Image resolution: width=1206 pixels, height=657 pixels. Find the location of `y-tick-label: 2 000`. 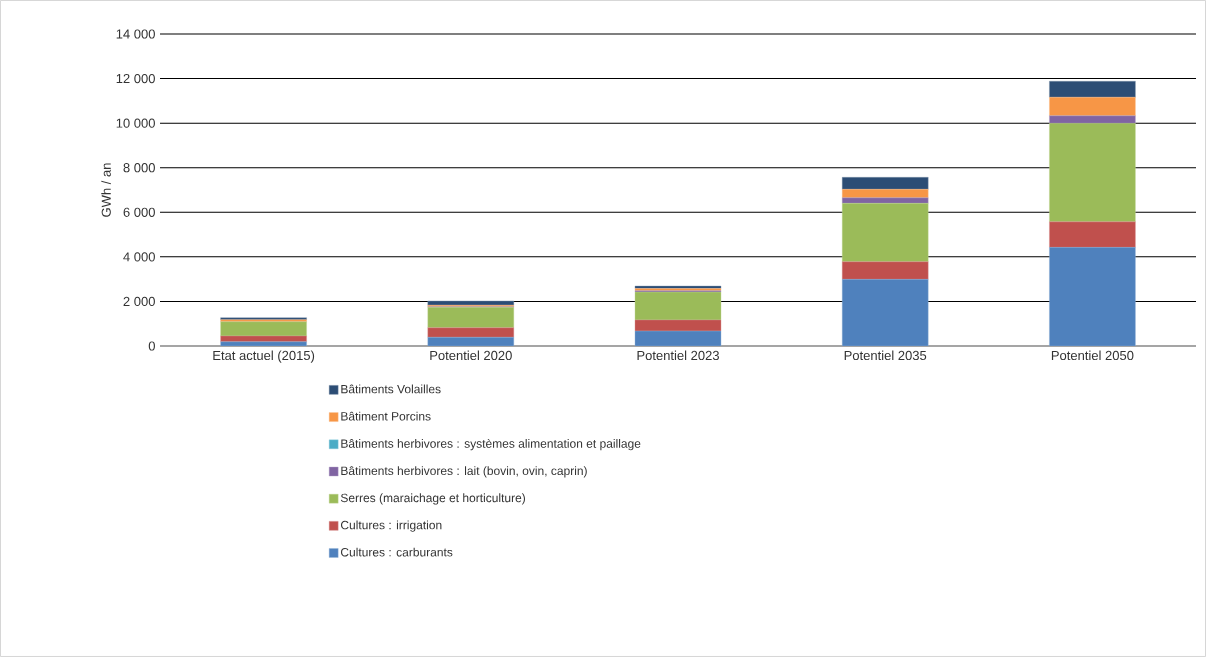

y-tick-label: 2 000 is located at coordinates (139, 301).